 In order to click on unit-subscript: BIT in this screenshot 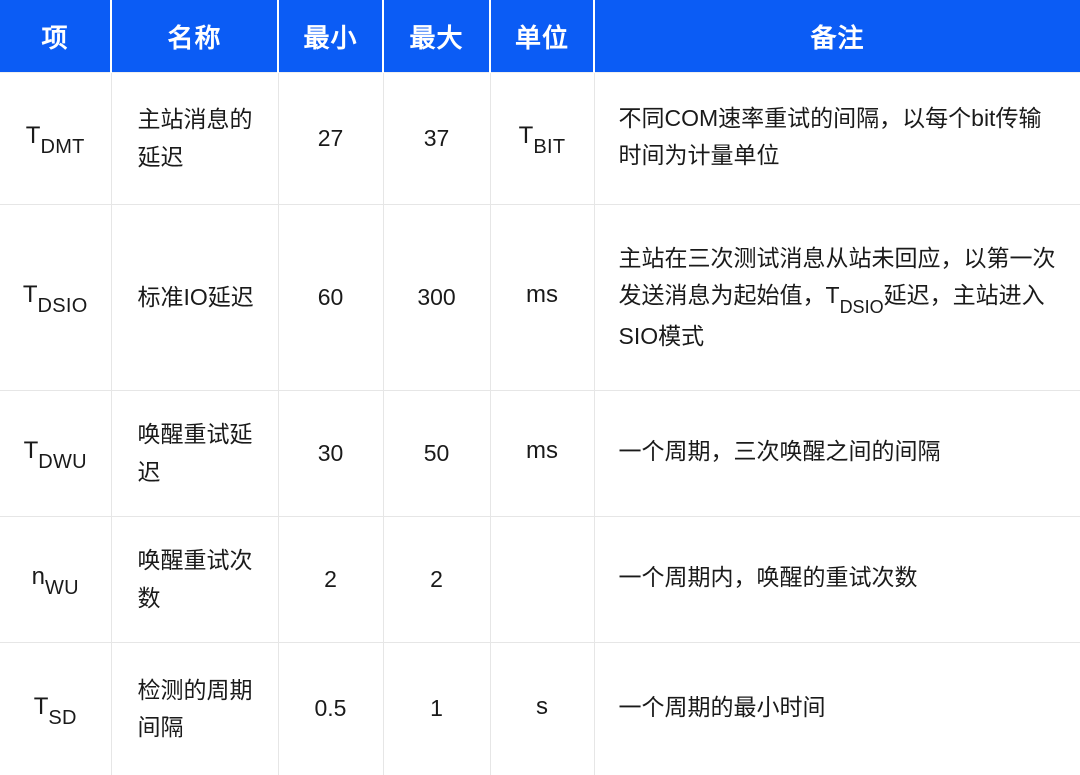, I will do `click(549, 147)`.